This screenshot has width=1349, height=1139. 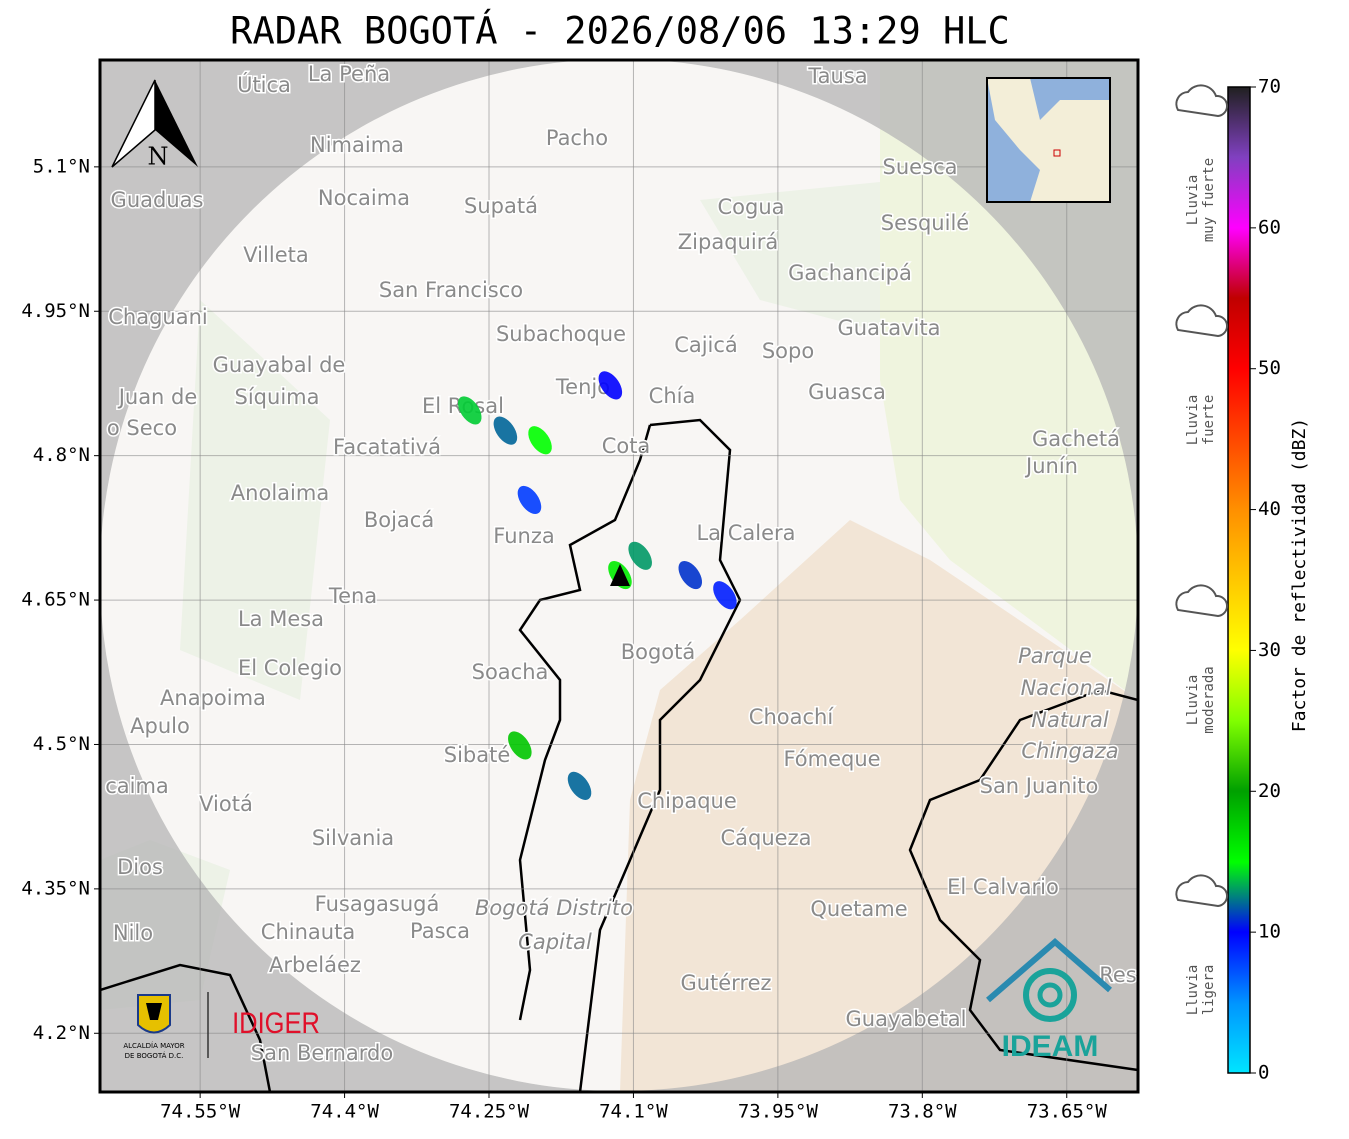 What do you see at coordinates (377, 904) in the screenshot?
I see `place-label: Fusagasugá` at bounding box center [377, 904].